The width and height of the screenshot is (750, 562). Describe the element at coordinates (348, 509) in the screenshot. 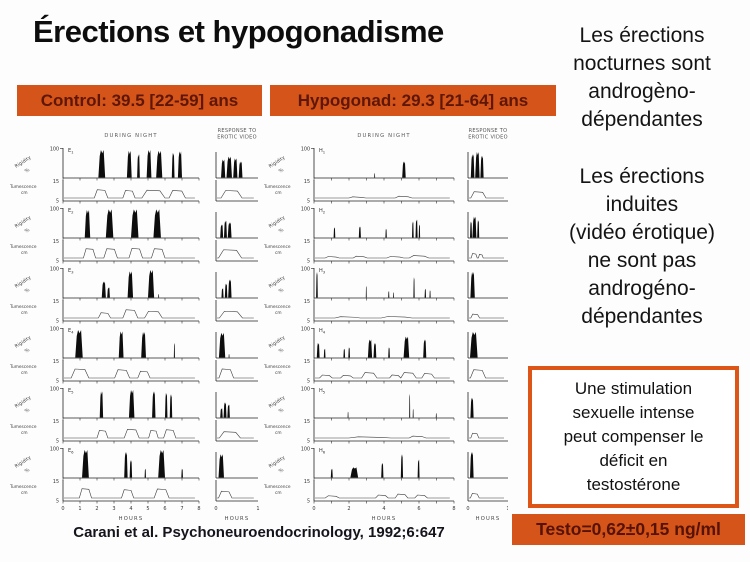

I see `hours-tick: 2` at that location.